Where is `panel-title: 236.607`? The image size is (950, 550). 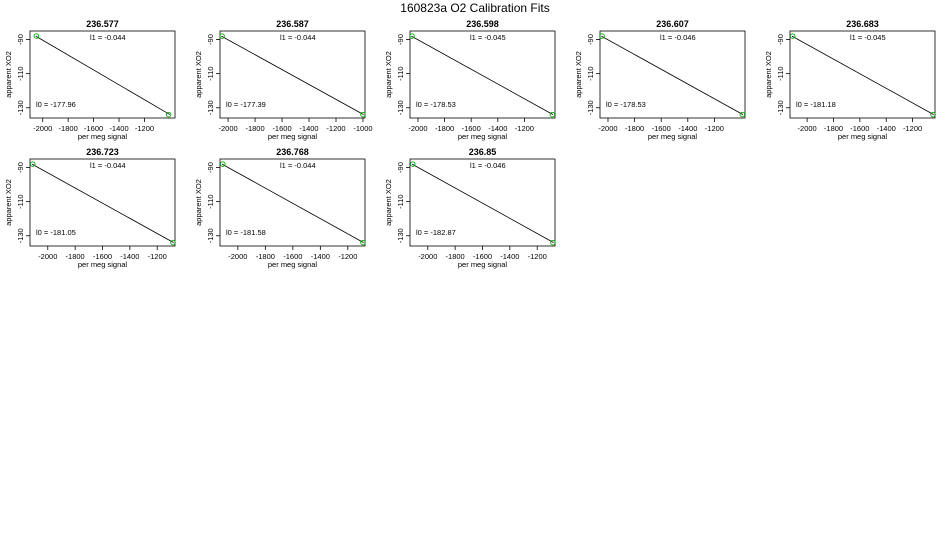
panel-title: 236.607 is located at coordinates (672, 24).